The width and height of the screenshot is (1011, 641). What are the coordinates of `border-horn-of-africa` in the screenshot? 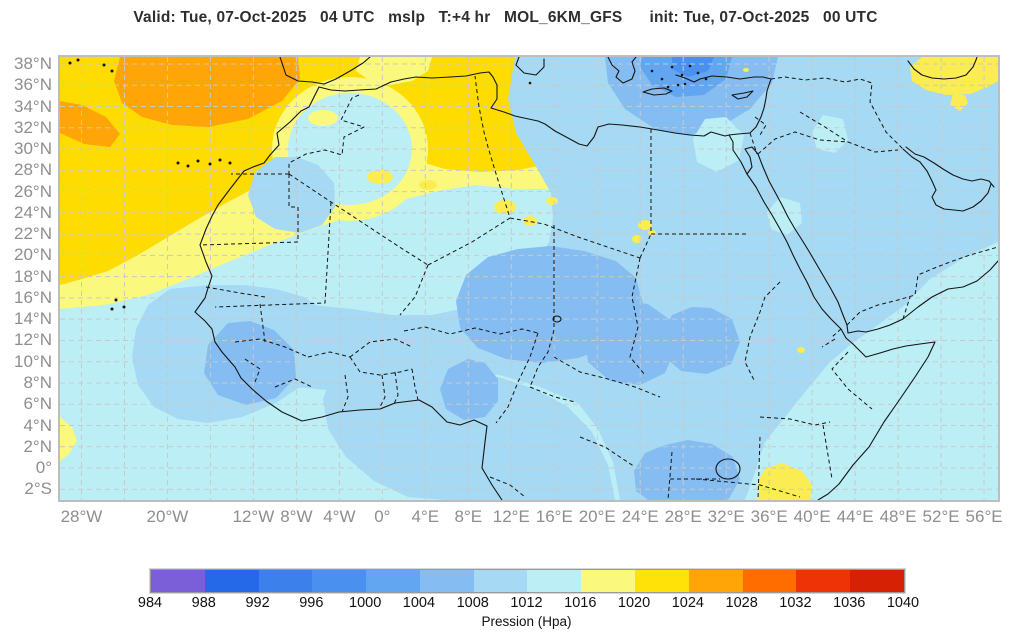 It's located at (808, 380).